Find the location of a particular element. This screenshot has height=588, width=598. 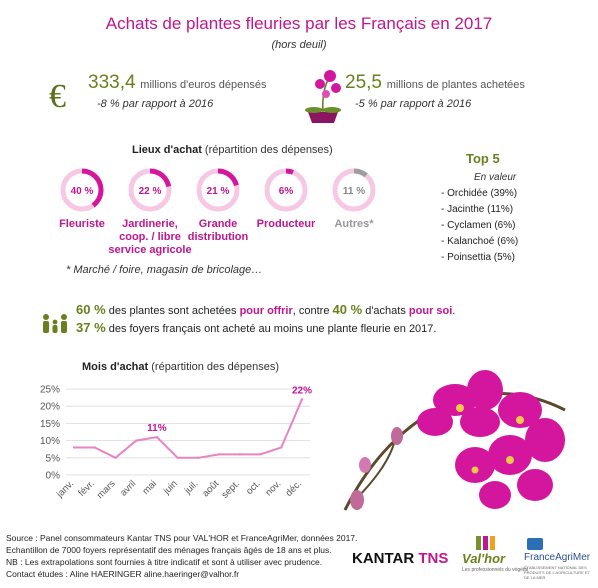

valhor-logo: Val'hor is located at coordinates (484, 558).